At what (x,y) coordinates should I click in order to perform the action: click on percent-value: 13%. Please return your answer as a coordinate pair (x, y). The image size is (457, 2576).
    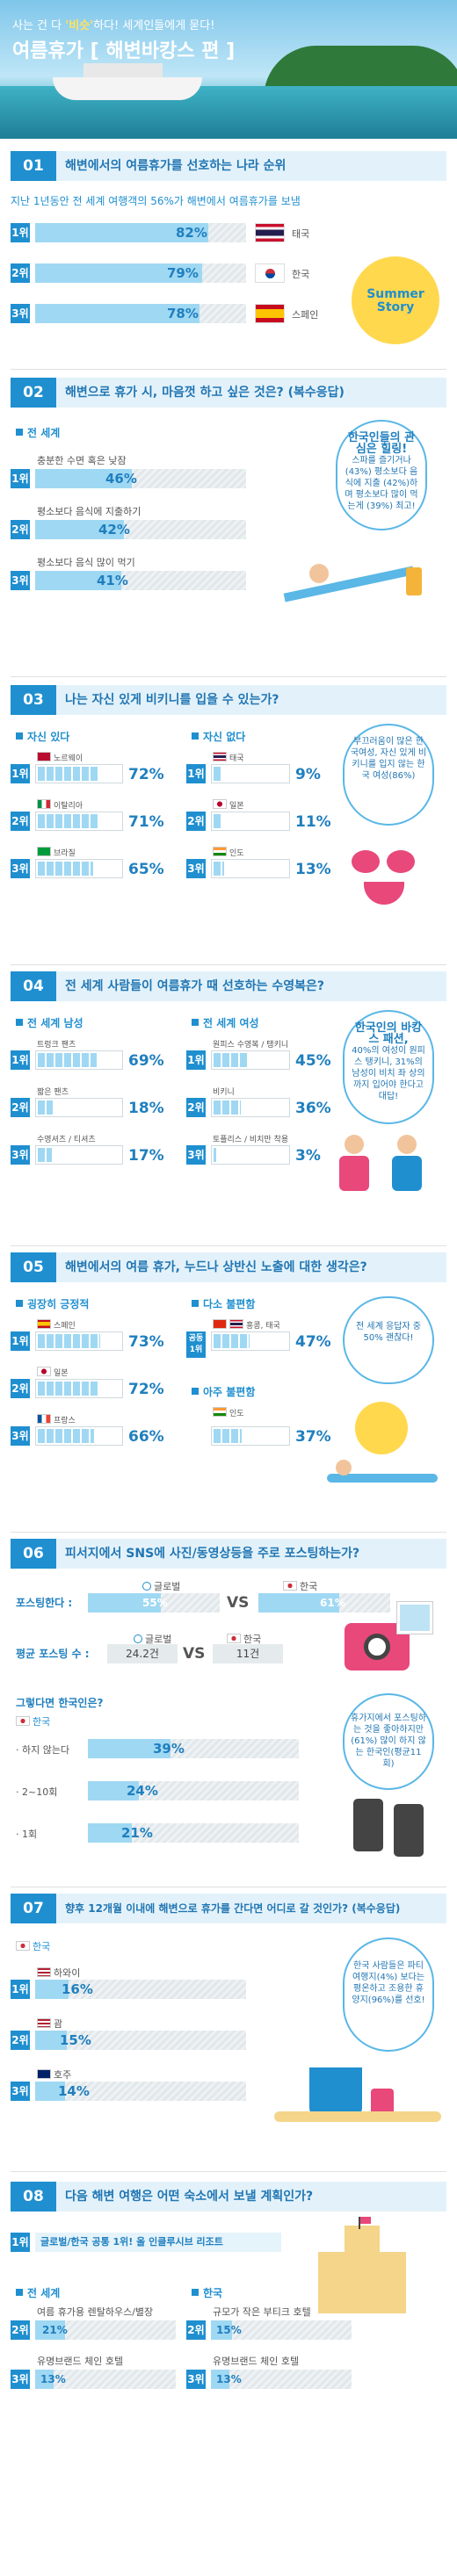
    Looking at the image, I should click on (313, 869).